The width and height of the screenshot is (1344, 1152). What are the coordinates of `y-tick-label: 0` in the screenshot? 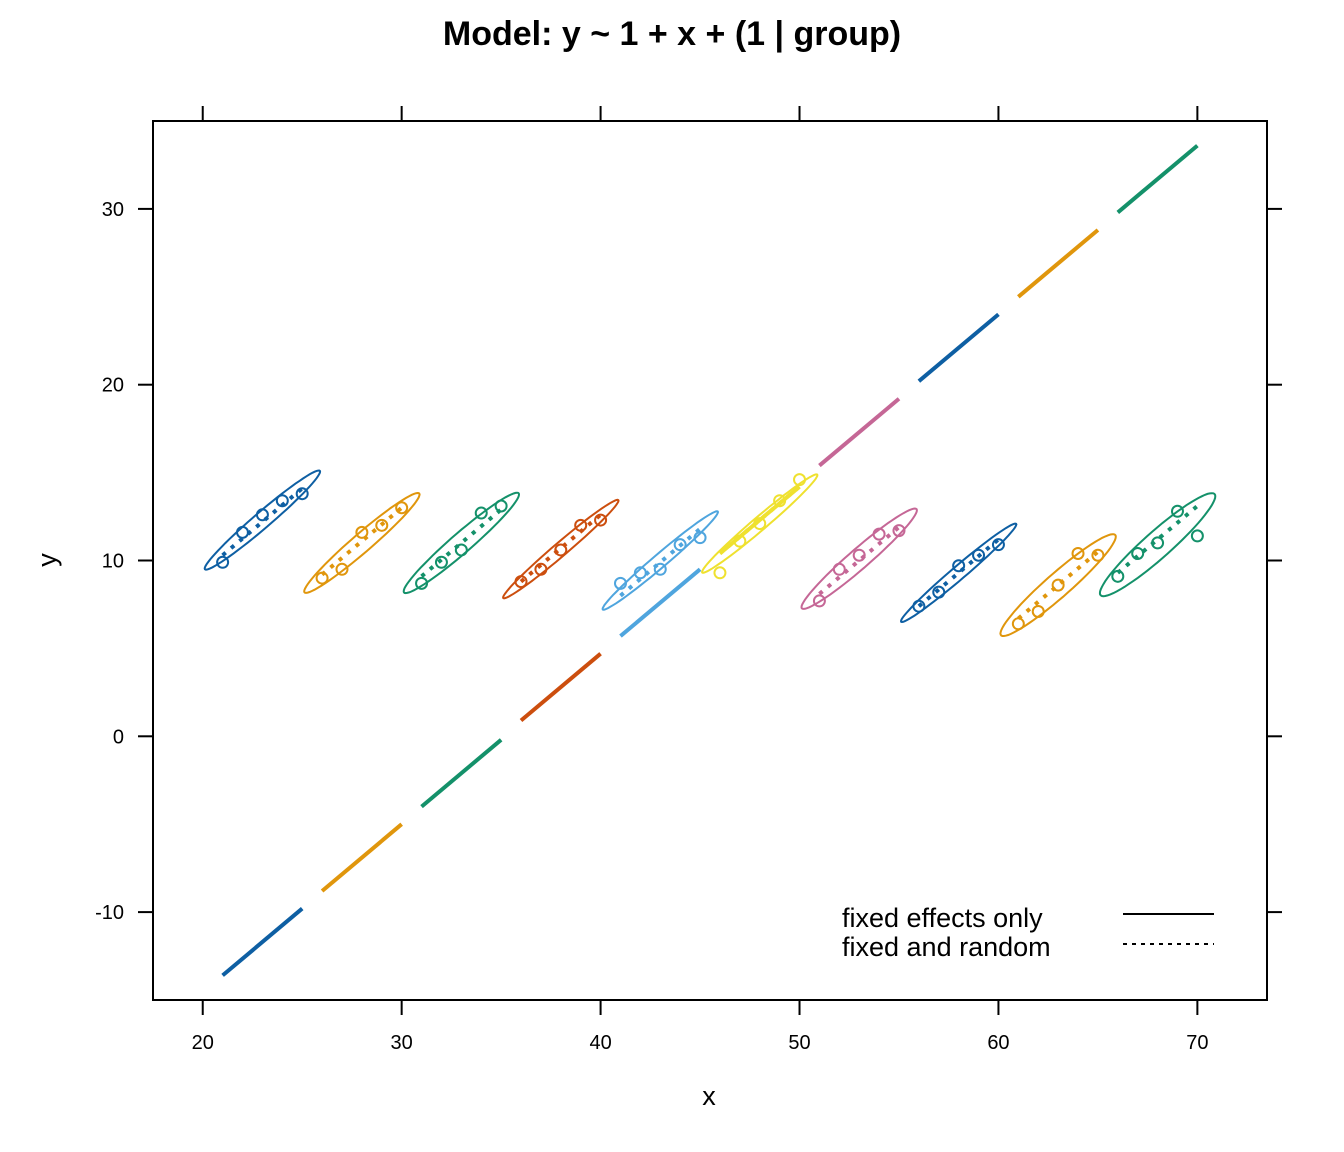 It's located at (118, 737).